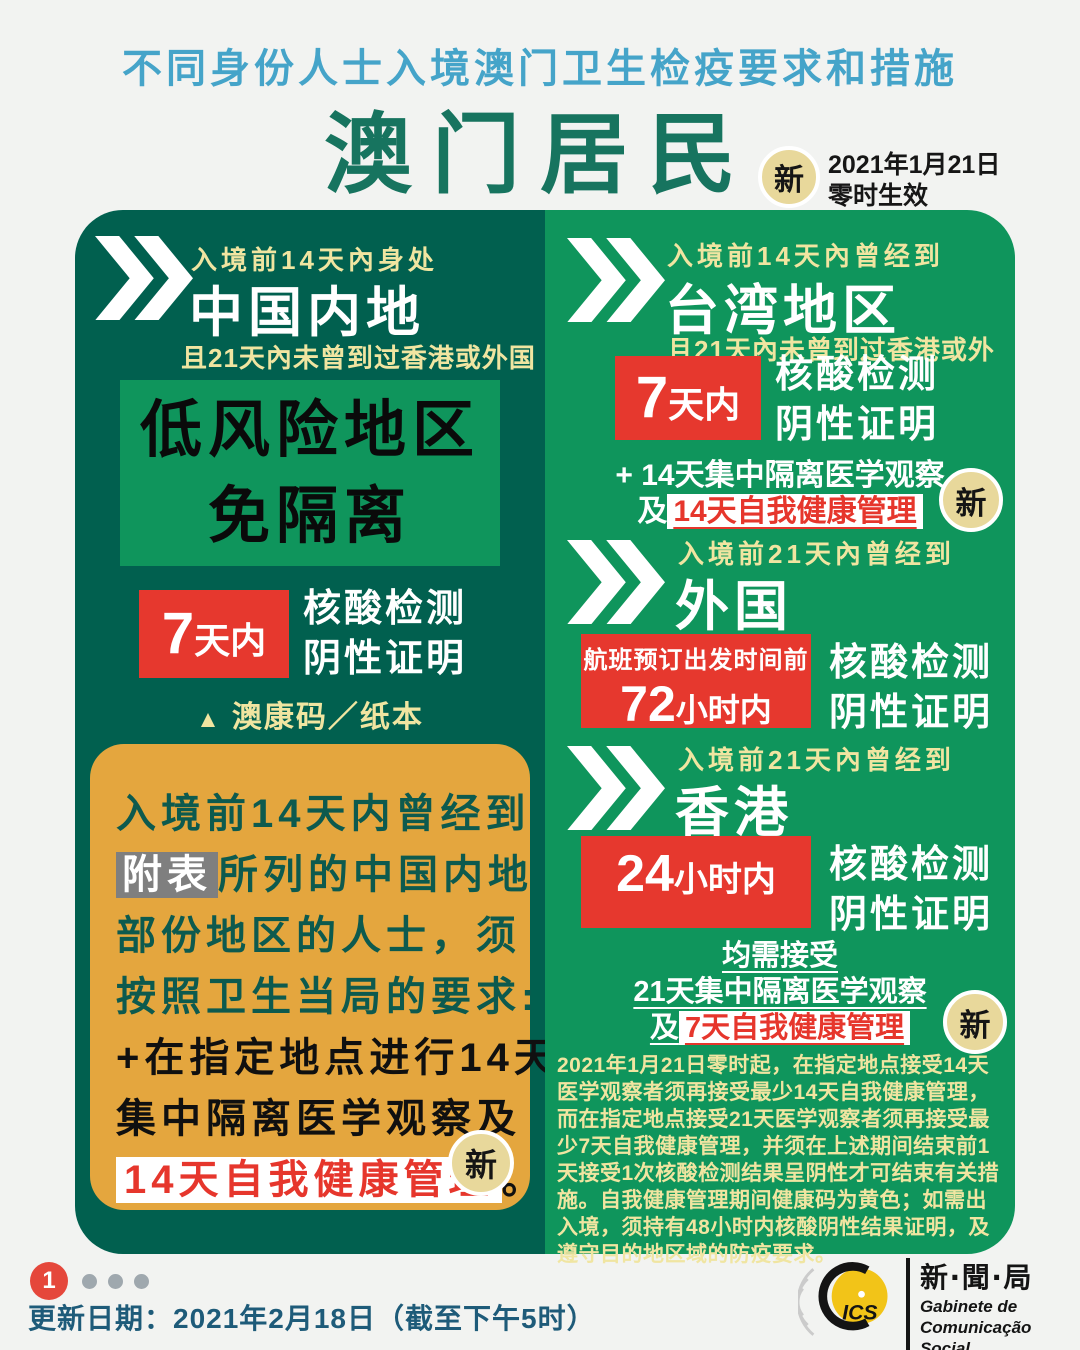  I want to click on orange-line6: 集中隔离医学观察及, so click(318, 1119).